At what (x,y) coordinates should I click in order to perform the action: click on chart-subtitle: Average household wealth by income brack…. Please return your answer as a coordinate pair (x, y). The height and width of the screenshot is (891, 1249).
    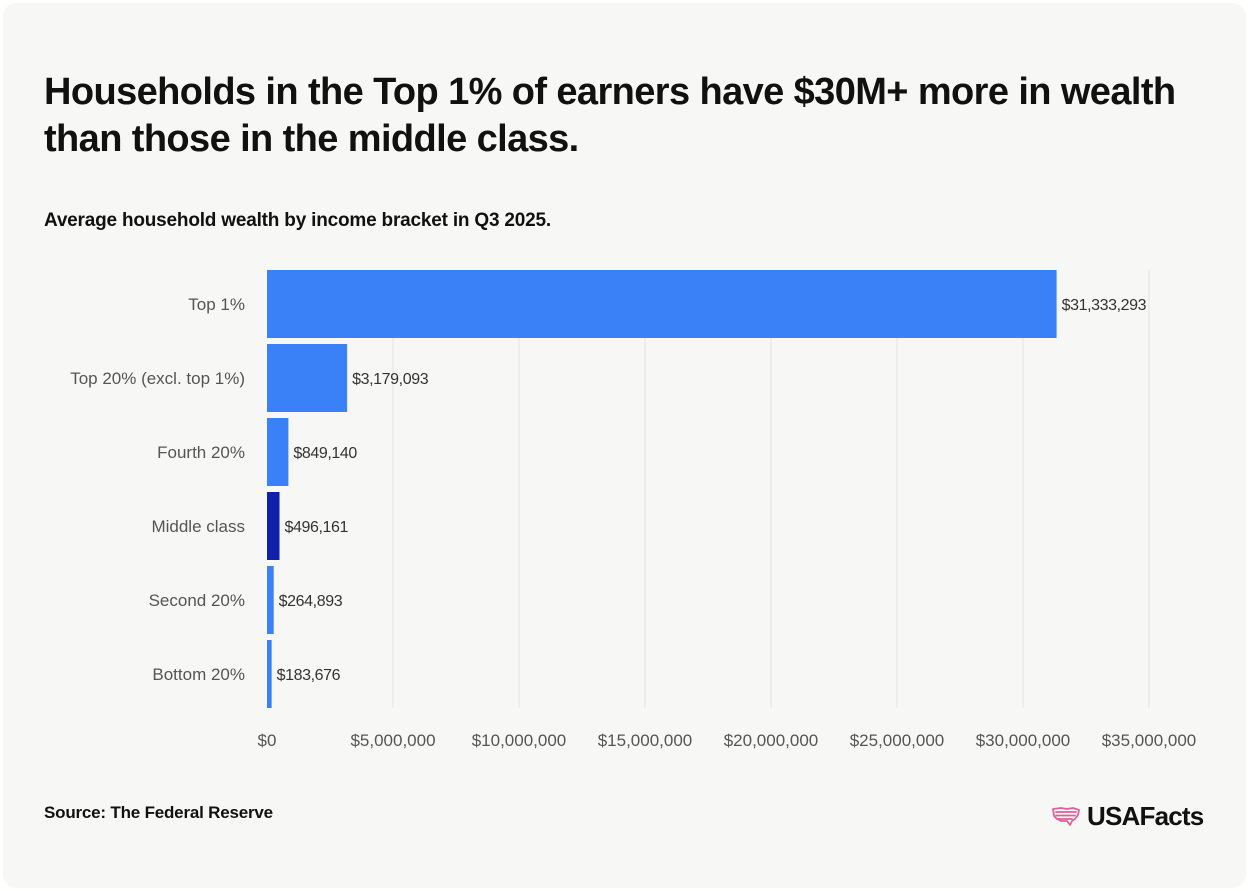
    Looking at the image, I should click on (297, 220).